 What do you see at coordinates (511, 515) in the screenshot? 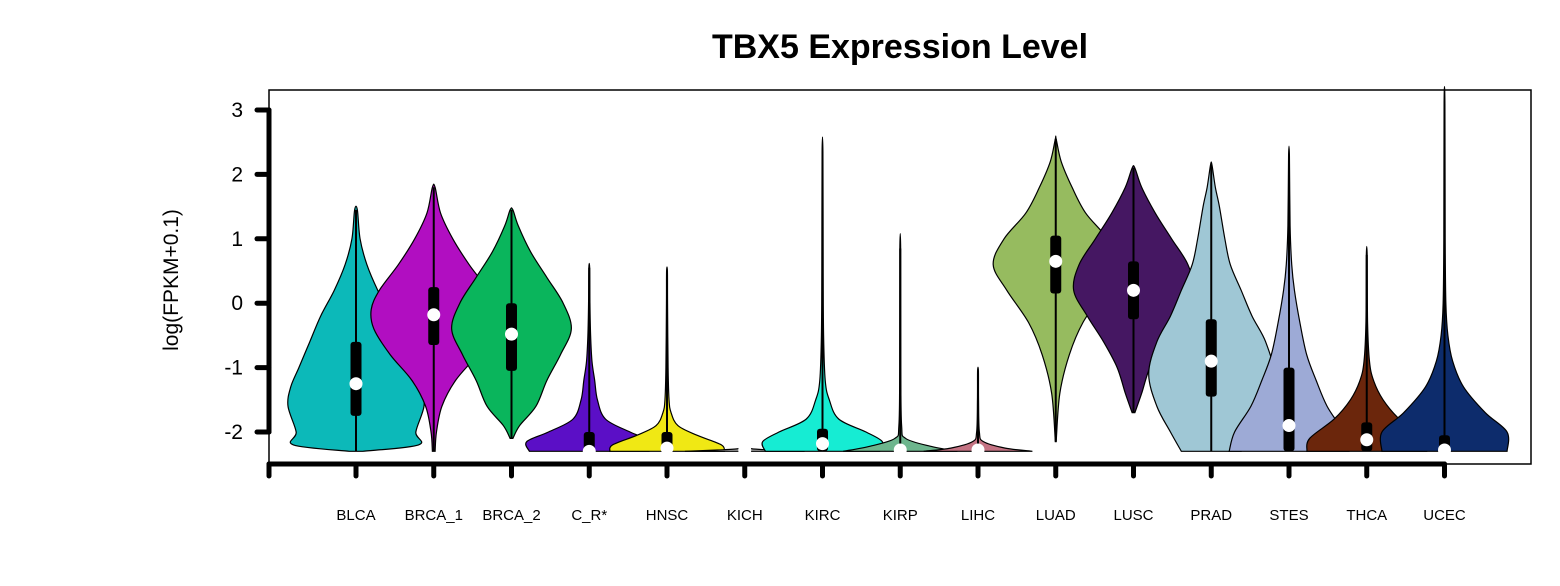
I see `x-tick-label: BRCA_2` at bounding box center [511, 515].